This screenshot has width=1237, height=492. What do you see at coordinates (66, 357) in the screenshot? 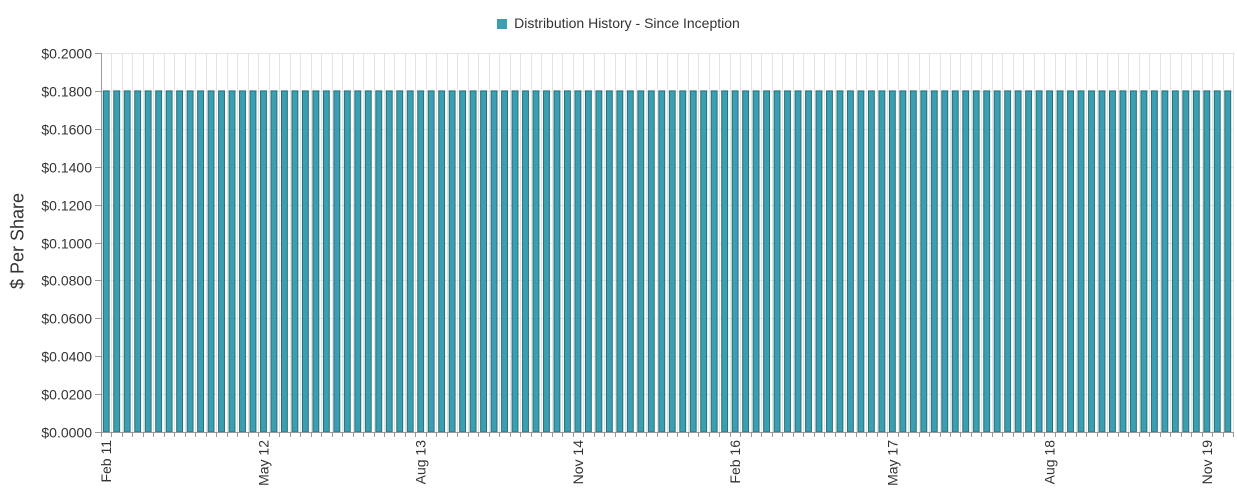
I see `y-tick-label: $0.0400` at bounding box center [66, 357].